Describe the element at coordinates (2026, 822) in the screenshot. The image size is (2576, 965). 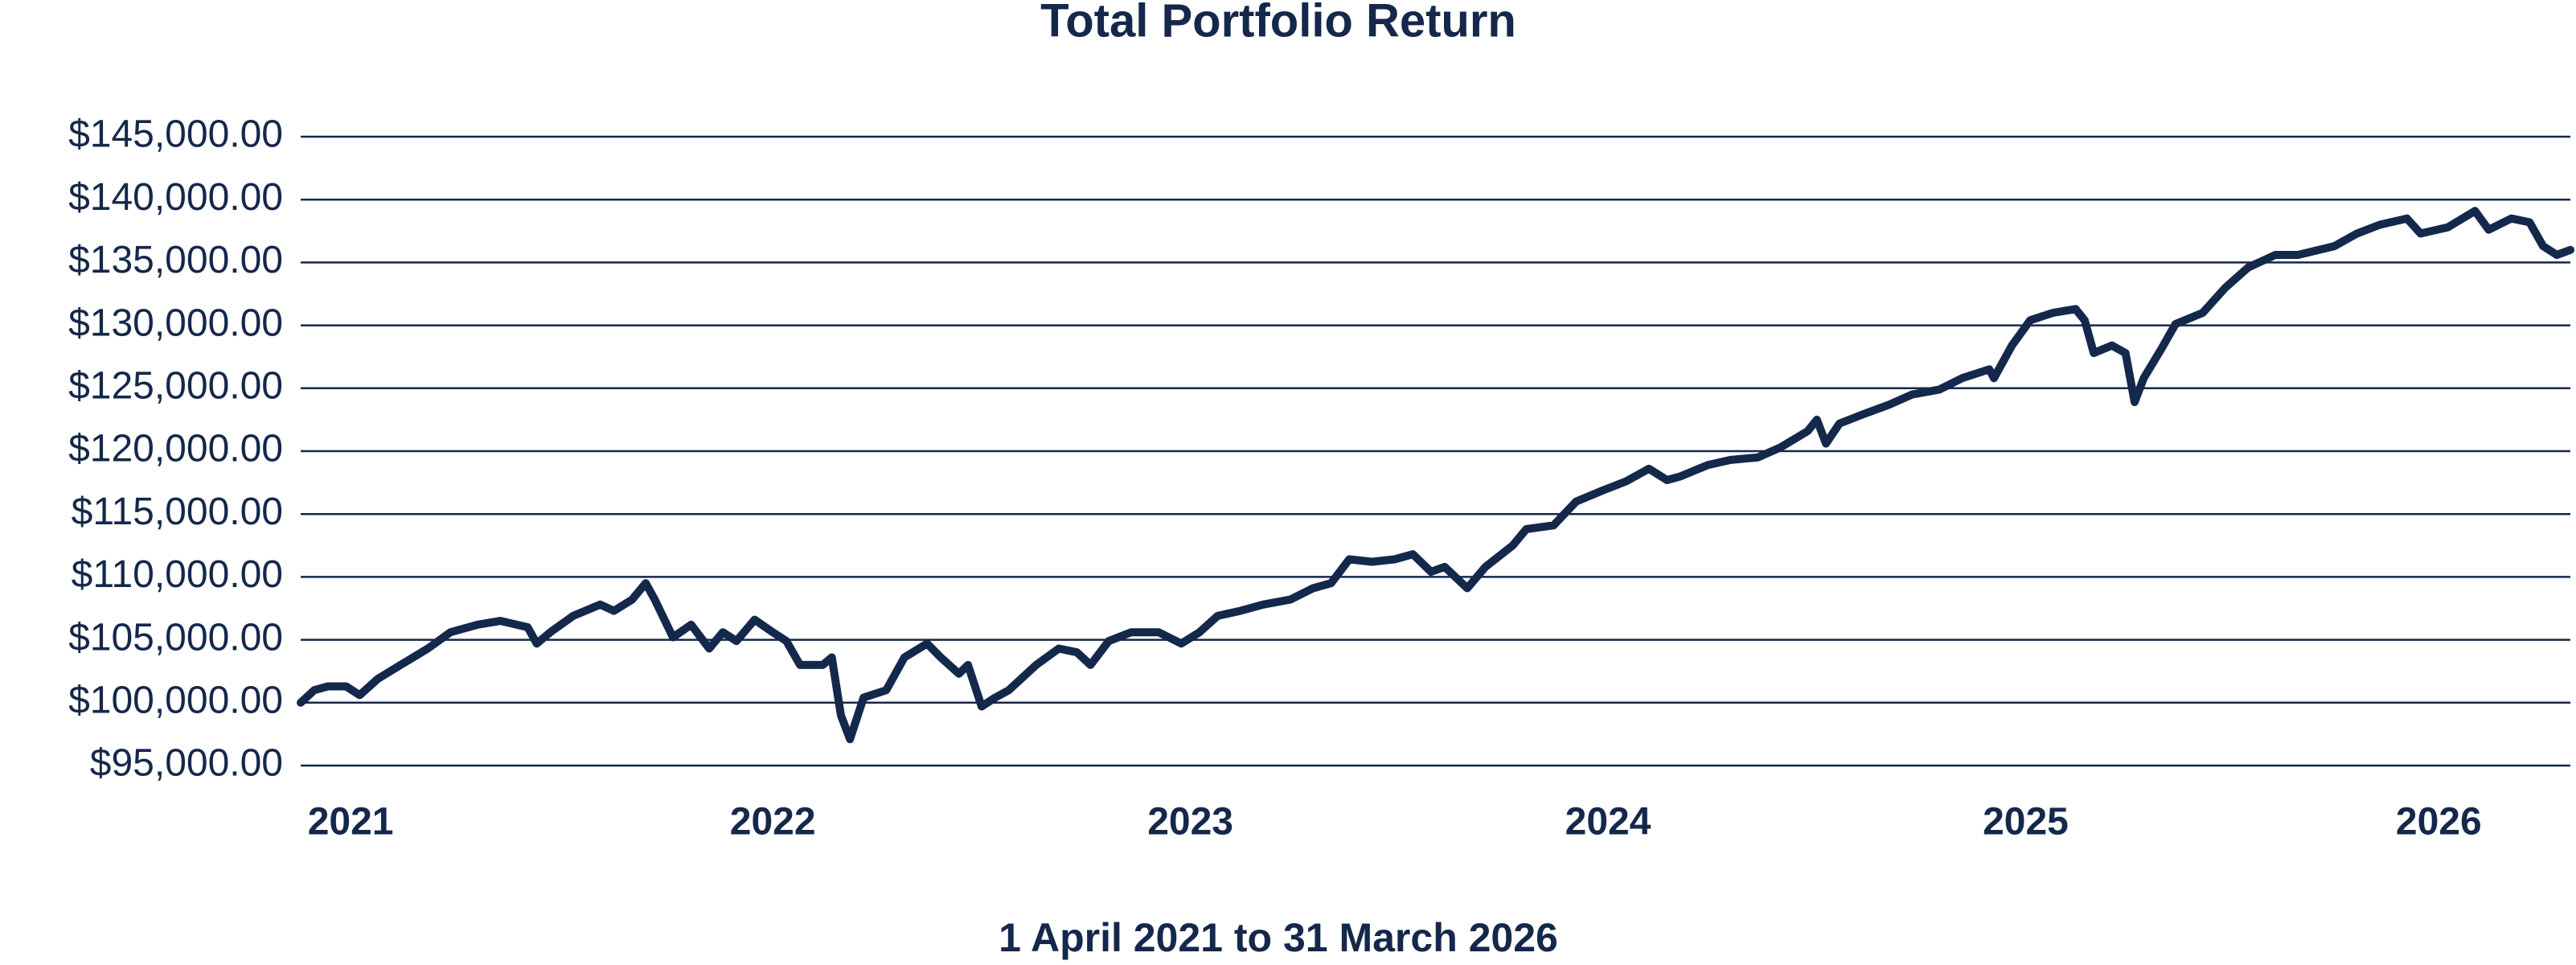
I see `x-tick-label: 2025` at that location.